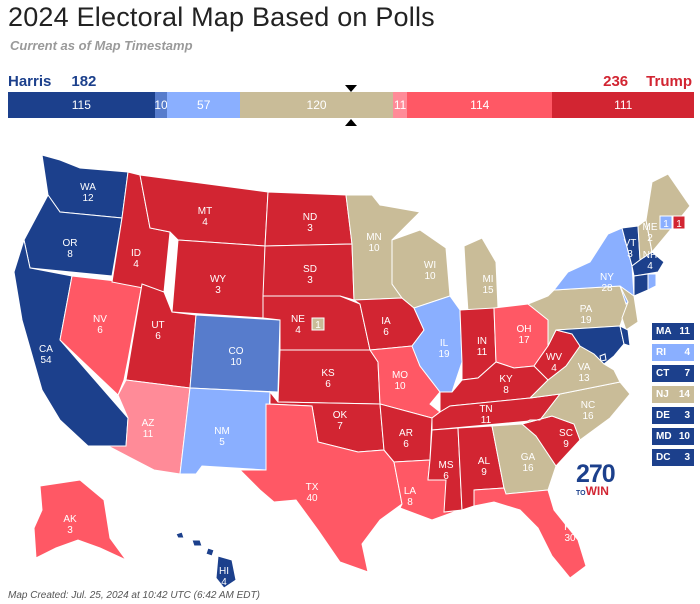  I want to click on state-label-sd: SD, so click(310, 269).